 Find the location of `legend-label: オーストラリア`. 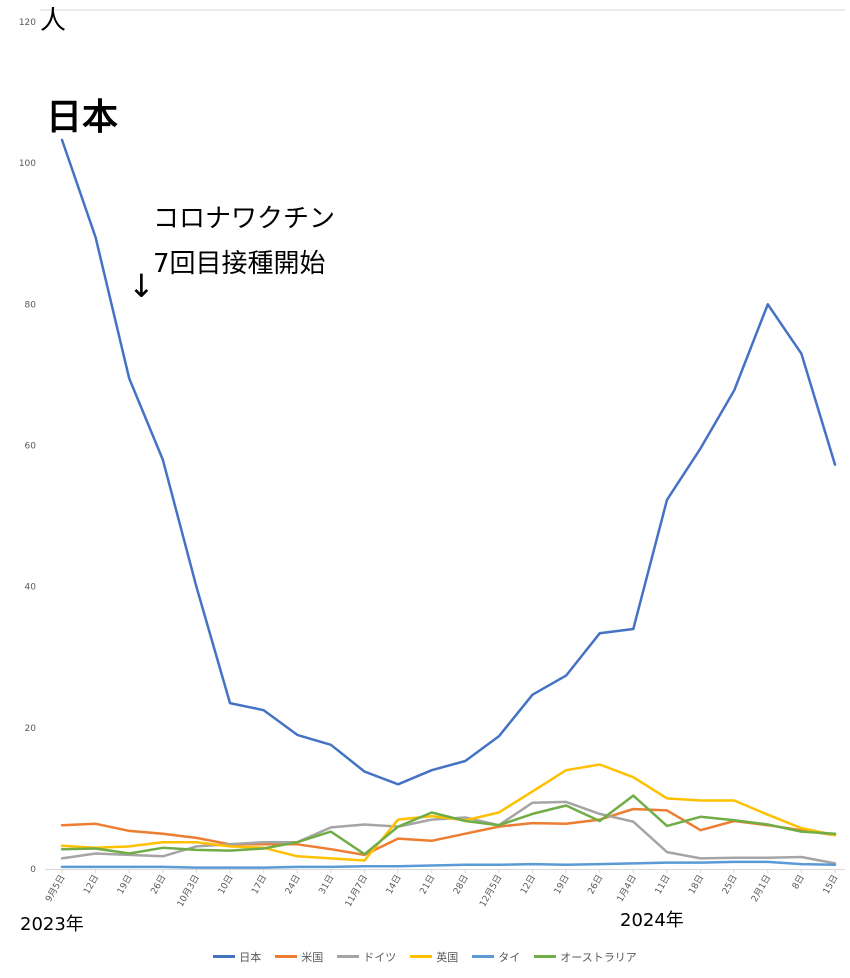

legend-label: オーストラリア is located at coordinates (598, 957).